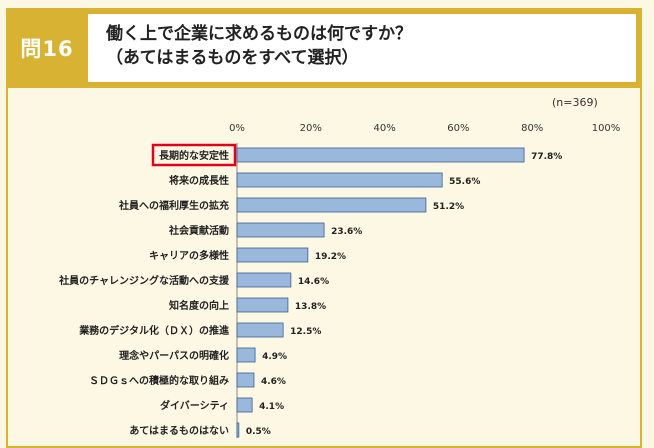 This screenshot has width=654, height=448. I want to click on value-label: 19.2%, so click(330, 257).